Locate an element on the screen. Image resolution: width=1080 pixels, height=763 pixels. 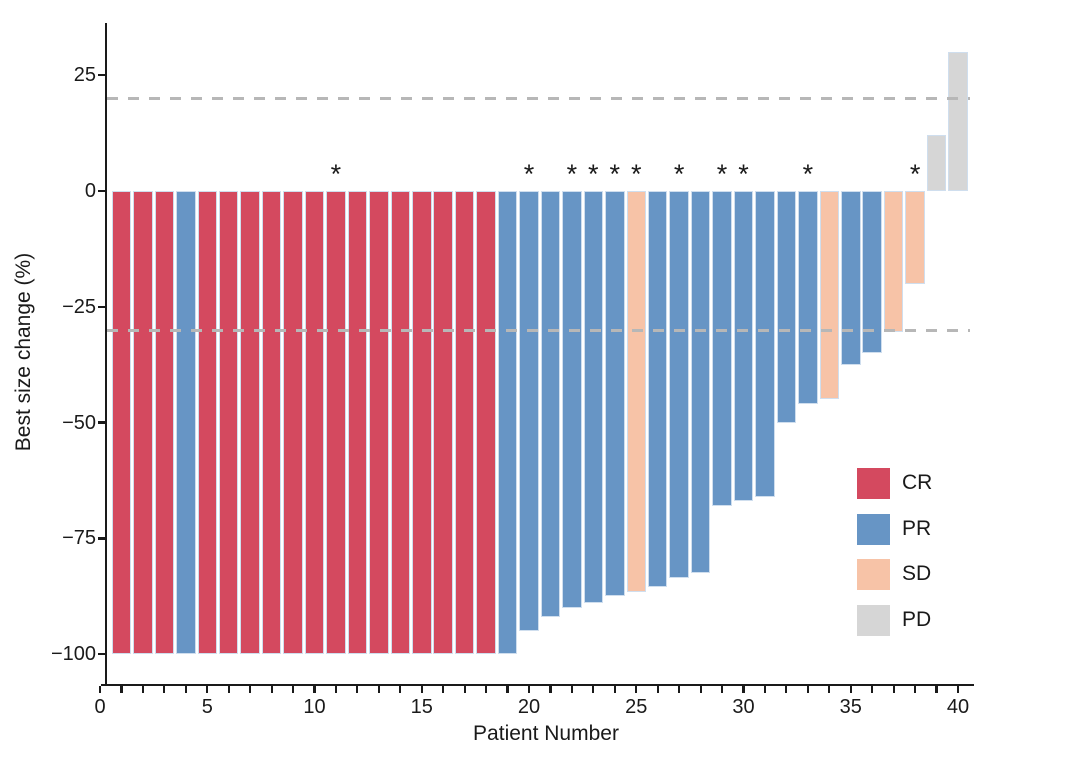
y-tick-label--25: −25 is located at coordinates (79, 306).